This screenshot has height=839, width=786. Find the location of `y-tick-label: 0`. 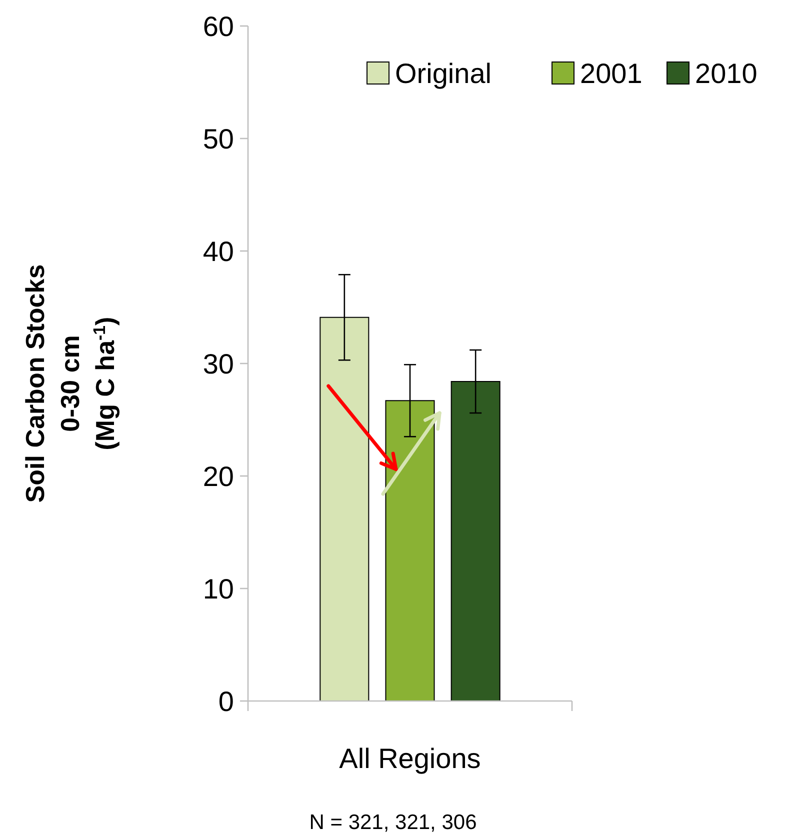

y-tick-label: 0 is located at coordinates (226, 701).